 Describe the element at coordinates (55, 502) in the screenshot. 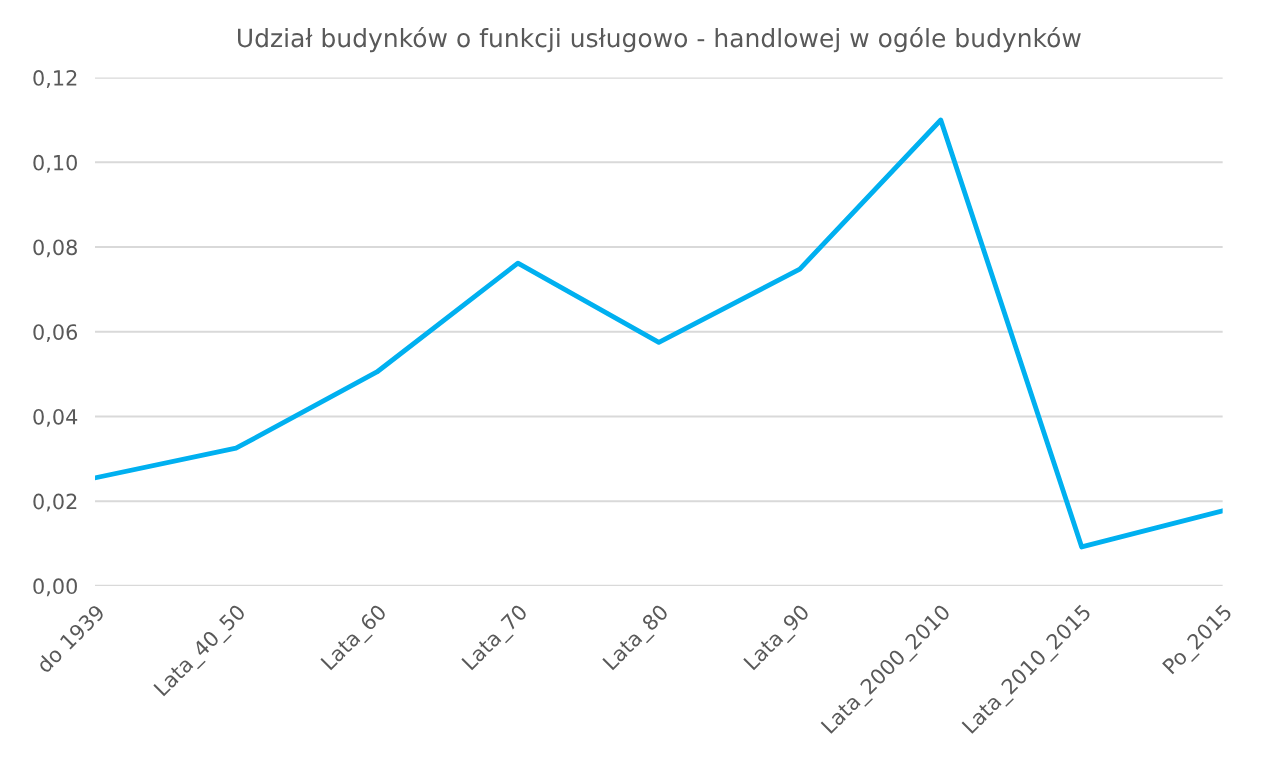

I see `y-tick-label: 0,02` at that location.